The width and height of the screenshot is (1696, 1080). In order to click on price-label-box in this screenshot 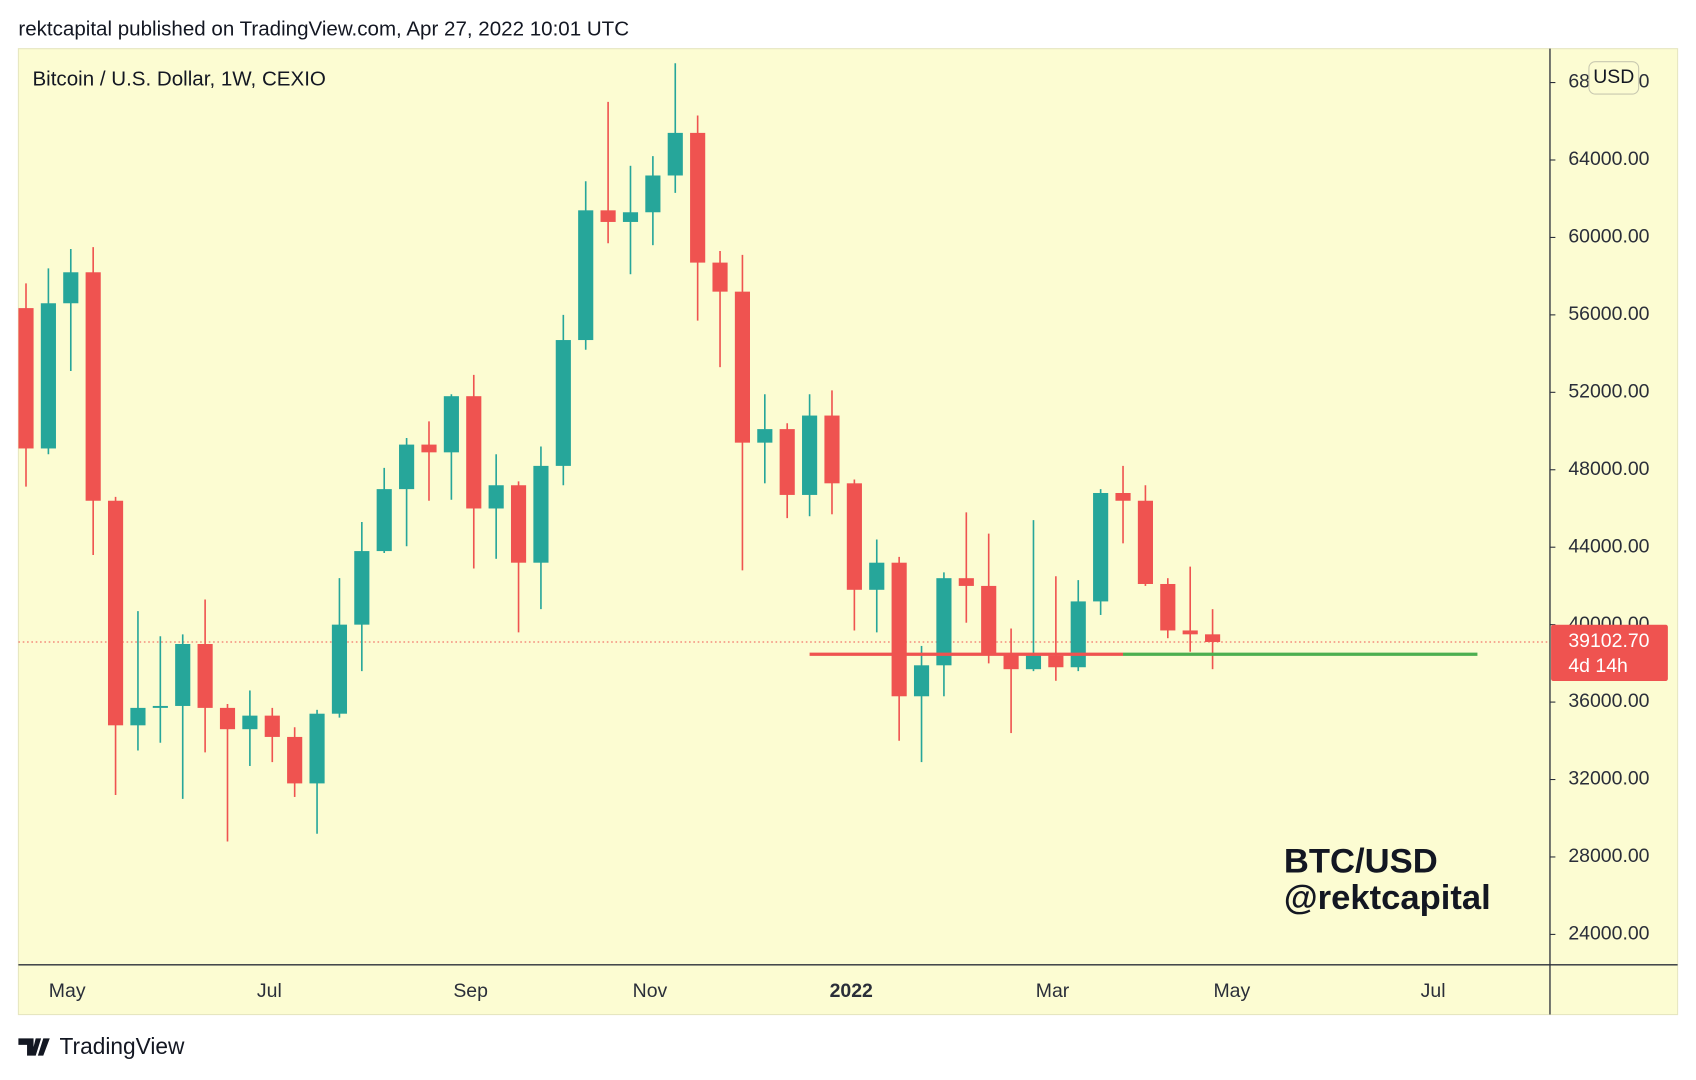, I will do `click(1609, 652)`.